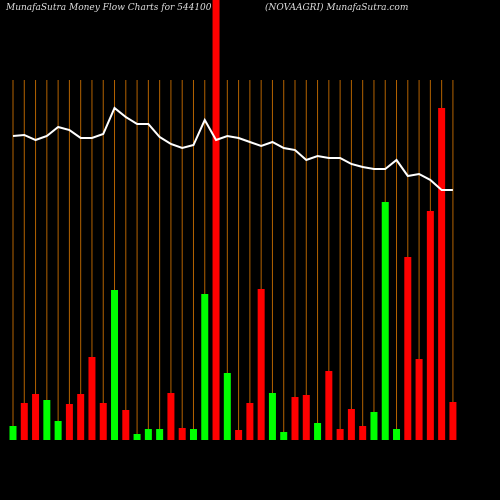 This screenshot has height=500, width=500. I want to click on money-flow-line, so click(232, 148).